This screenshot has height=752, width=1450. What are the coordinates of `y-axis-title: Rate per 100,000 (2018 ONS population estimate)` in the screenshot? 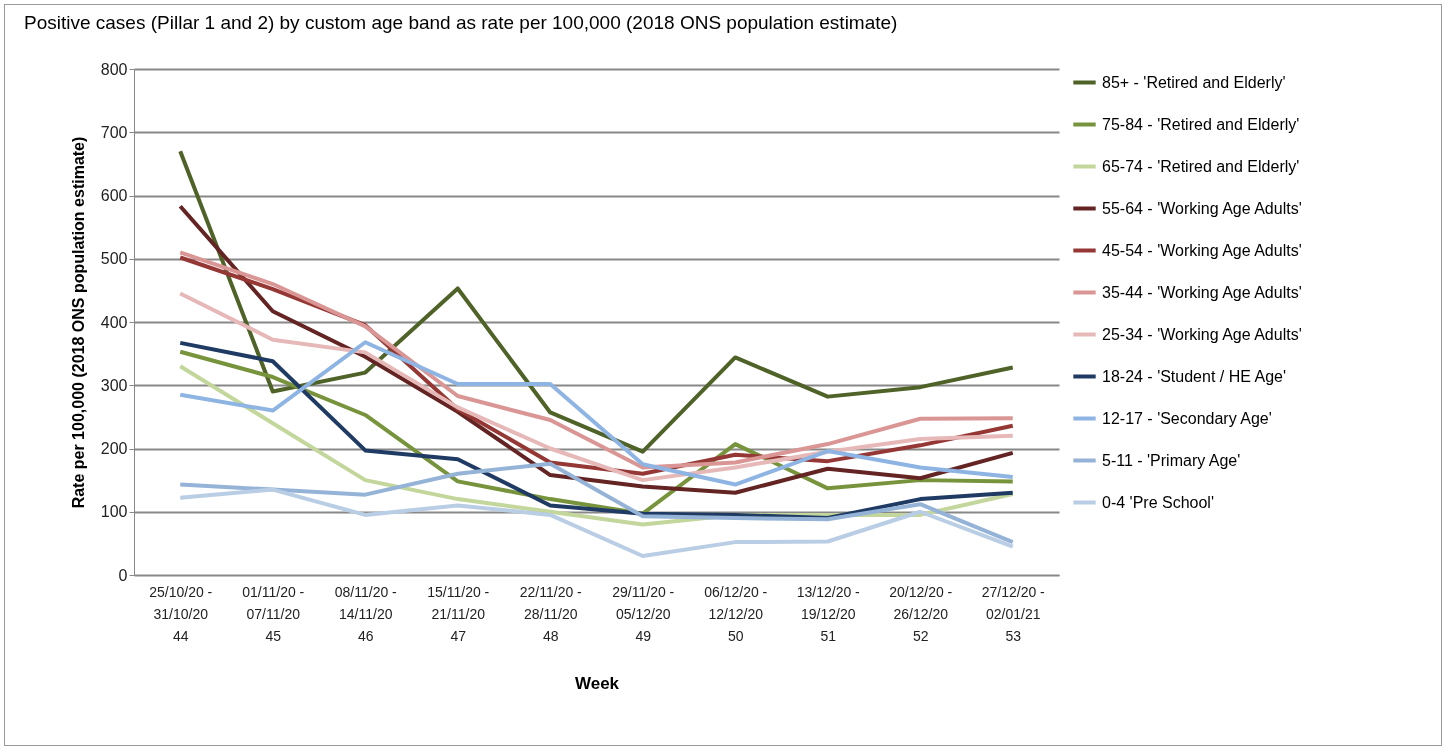 It's located at (78, 322).